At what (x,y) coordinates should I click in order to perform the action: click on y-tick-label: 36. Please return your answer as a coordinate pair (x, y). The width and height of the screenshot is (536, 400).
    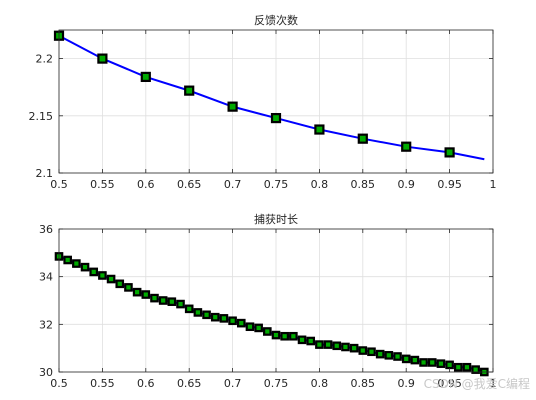
    Looking at the image, I should click on (46, 229).